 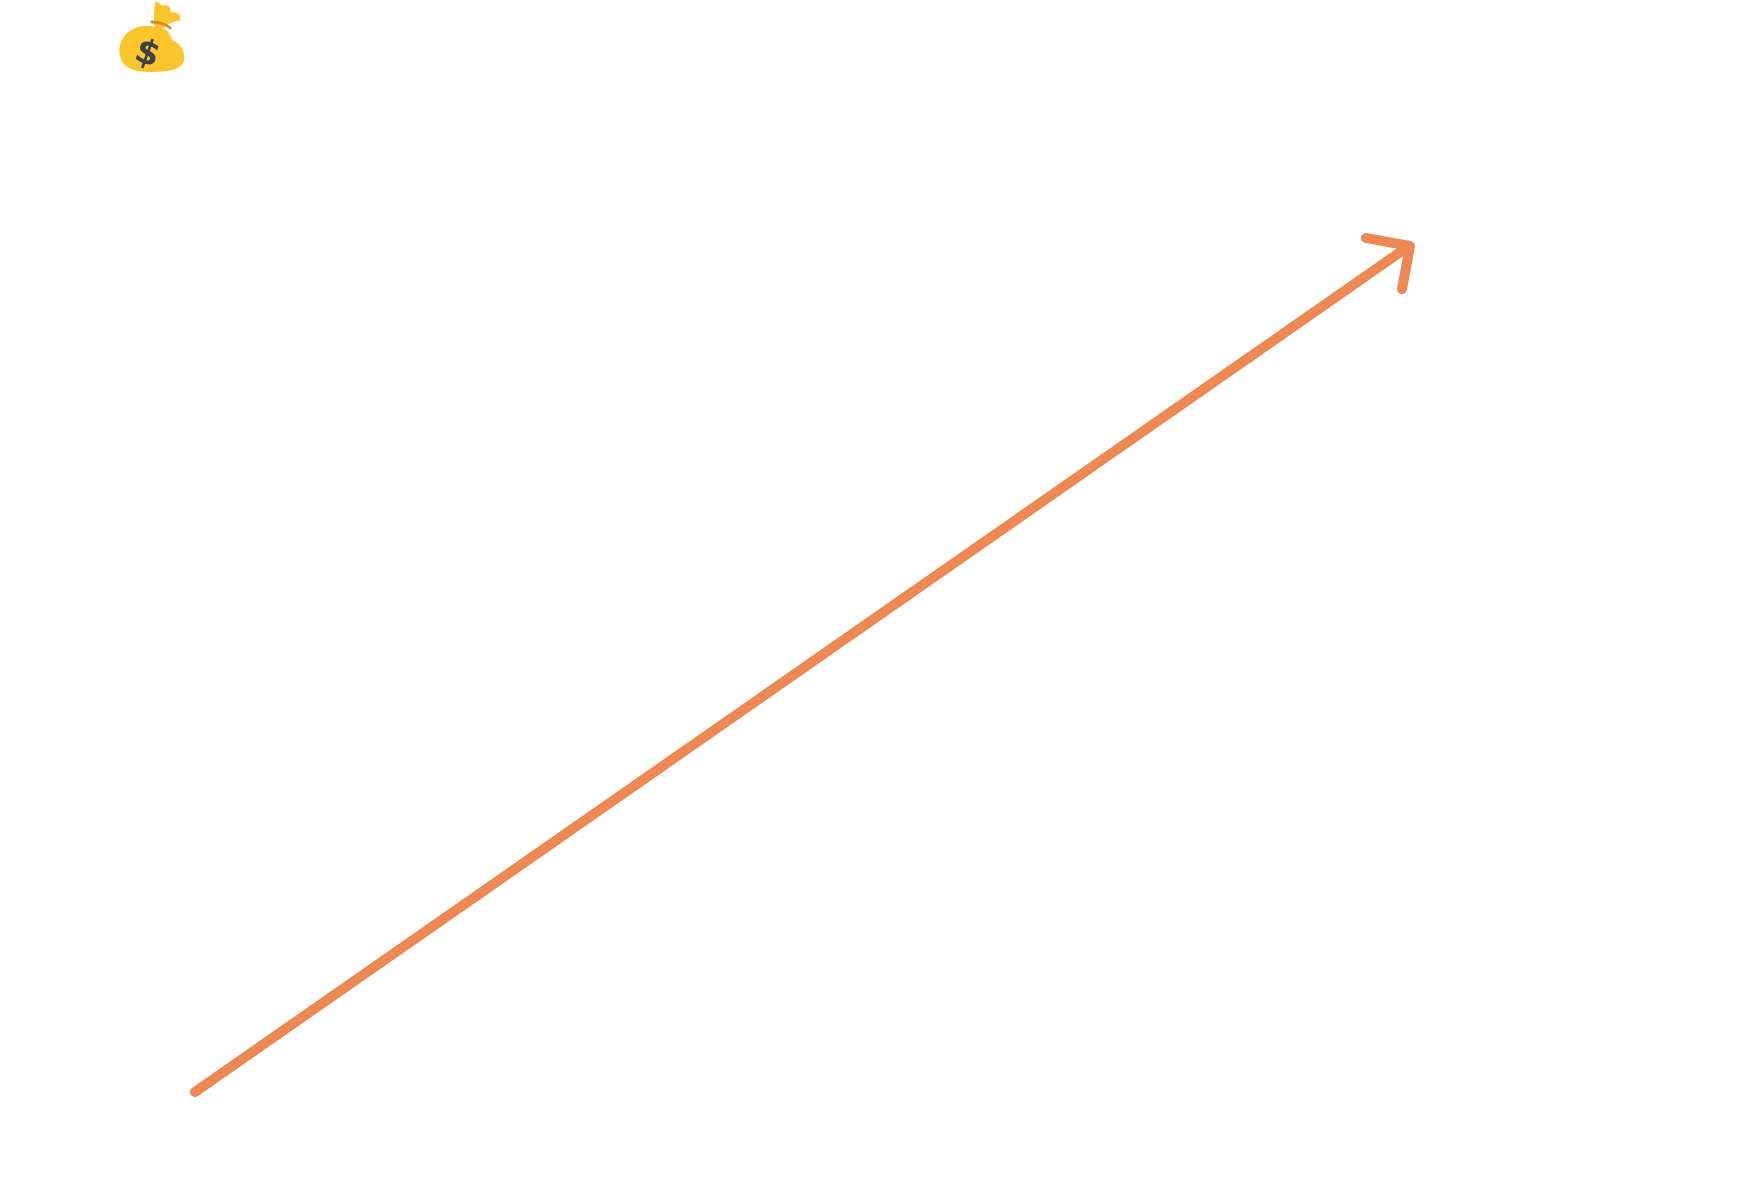 I want to click on arrow-head, so click(x=1388, y=263).